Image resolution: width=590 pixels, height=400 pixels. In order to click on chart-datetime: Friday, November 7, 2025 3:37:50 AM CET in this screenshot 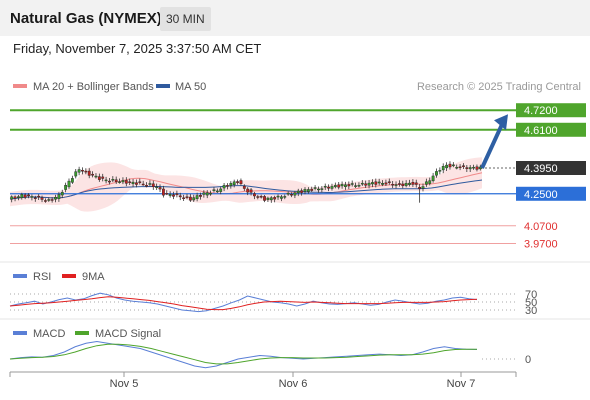, I will do `click(137, 48)`.